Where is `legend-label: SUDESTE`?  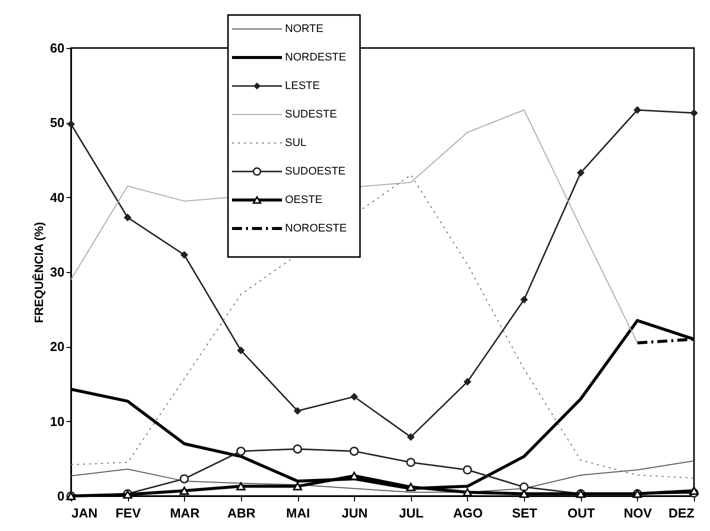
legend-label: SUDESTE is located at coordinates (311, 114).